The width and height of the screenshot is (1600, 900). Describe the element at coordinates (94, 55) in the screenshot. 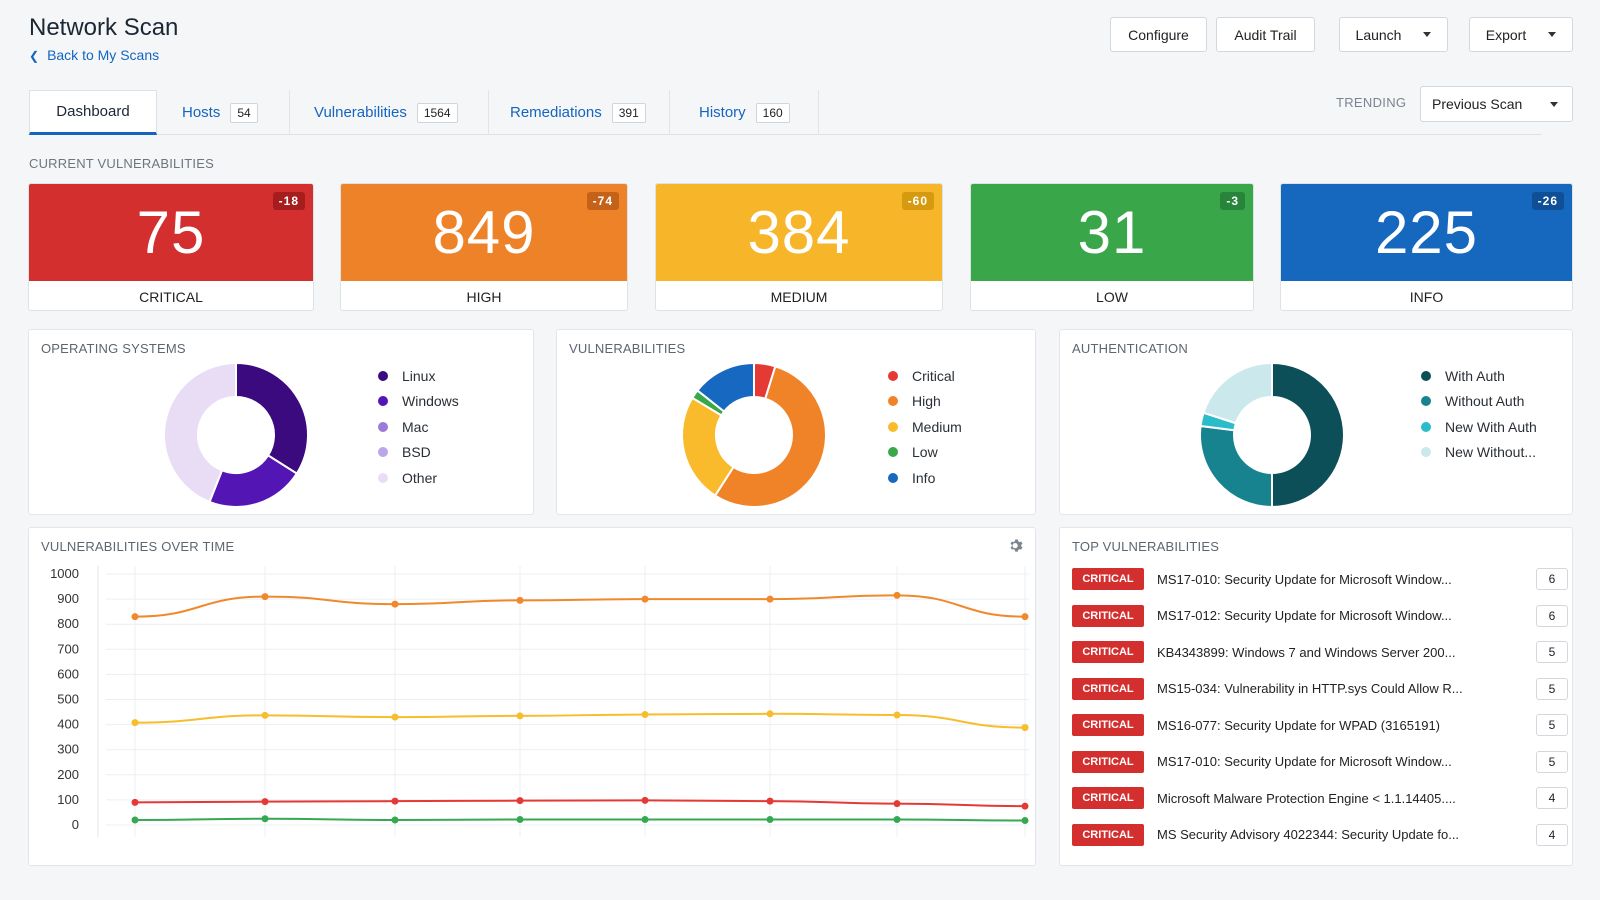

I see `back-to-scans-link: ❮ Back to My Scans` at that location.